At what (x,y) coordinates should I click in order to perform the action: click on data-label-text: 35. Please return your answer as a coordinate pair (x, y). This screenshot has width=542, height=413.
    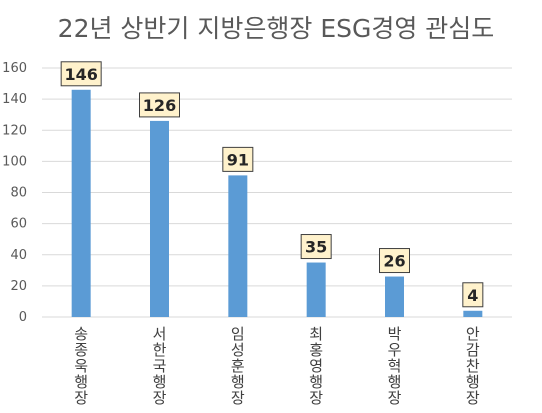
    Looking at the image, I should click on (316, 247).